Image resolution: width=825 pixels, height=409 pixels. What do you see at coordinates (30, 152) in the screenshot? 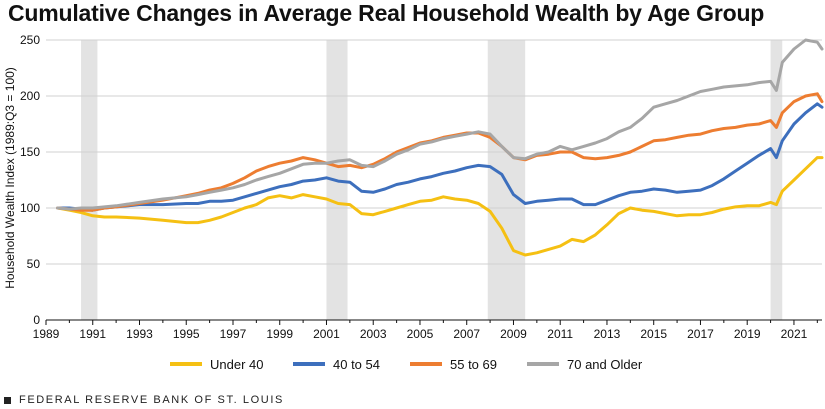
I see `y-tick-label: 150` at bounding box center [30, 152].